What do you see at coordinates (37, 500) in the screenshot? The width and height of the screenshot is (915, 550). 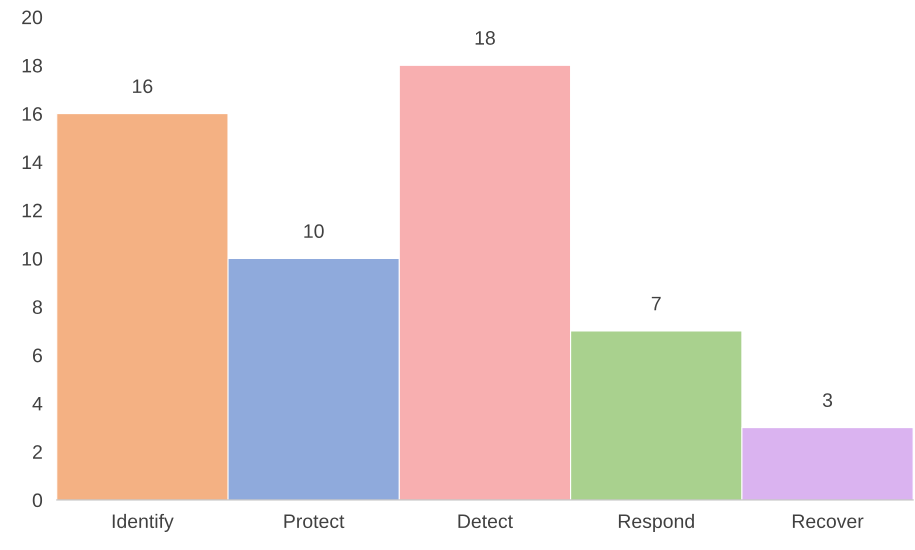 I see `y-tick-label: 0` at bounding box center [37, 500].